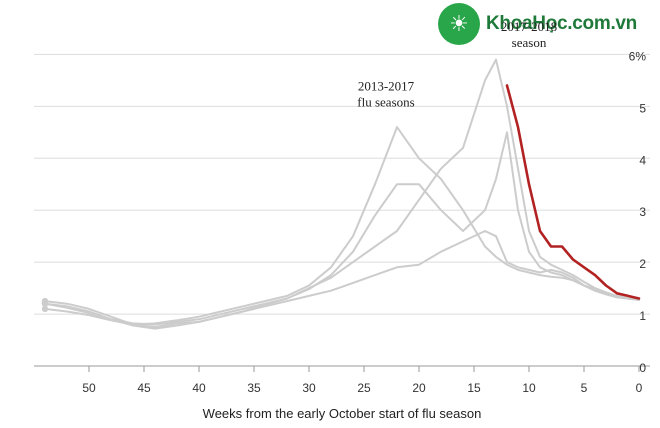 The width and height of the screenshot is (660, 428). I want to click on annotation-2-line-1: 2017-2018, so click(529, 26).